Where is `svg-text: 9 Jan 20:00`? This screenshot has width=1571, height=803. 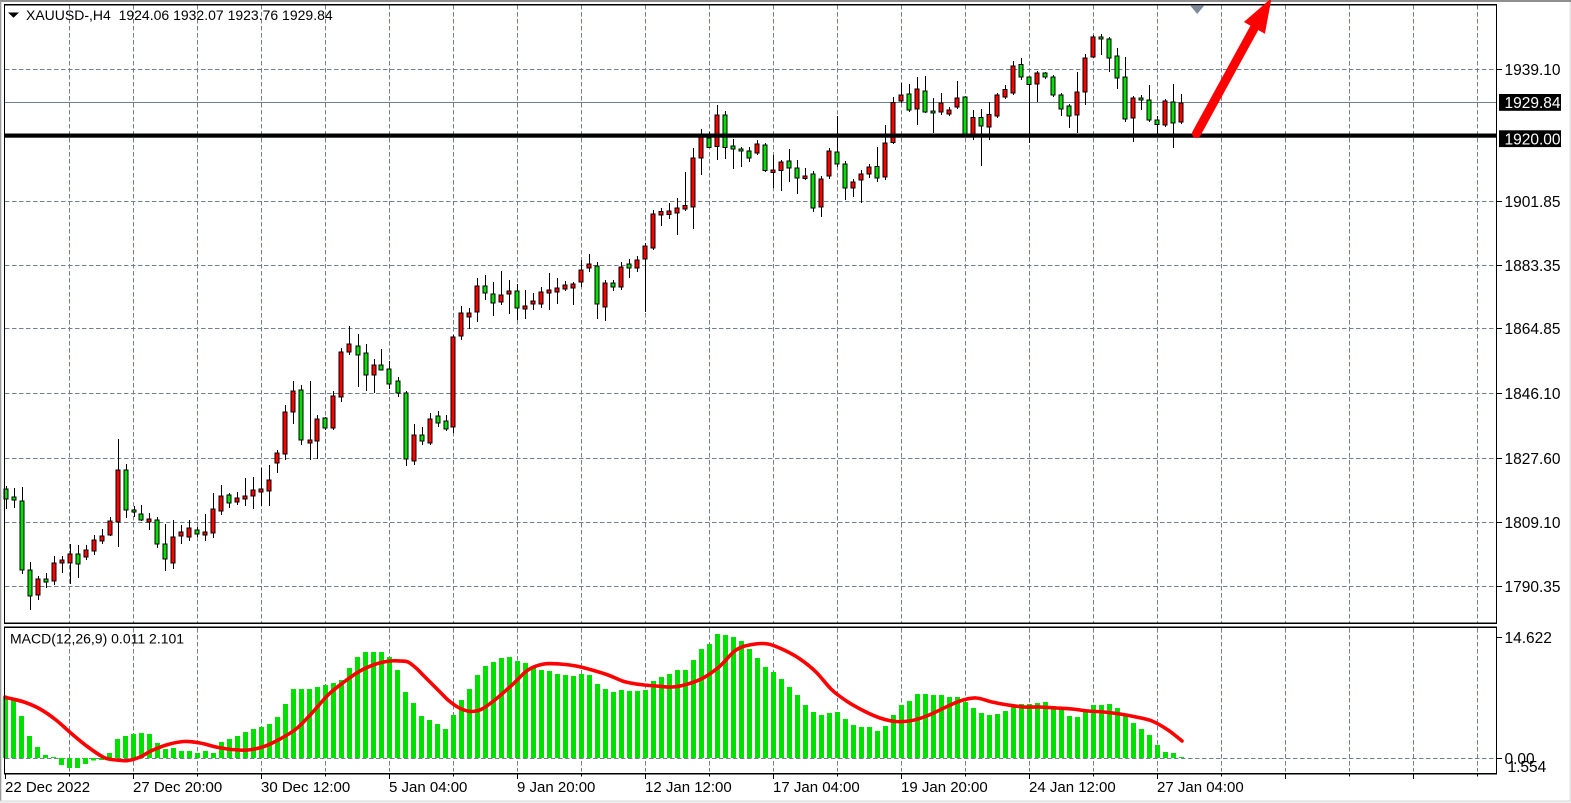 svg-text: 9 Jan 20:00 is located at coordinates (556, 787).